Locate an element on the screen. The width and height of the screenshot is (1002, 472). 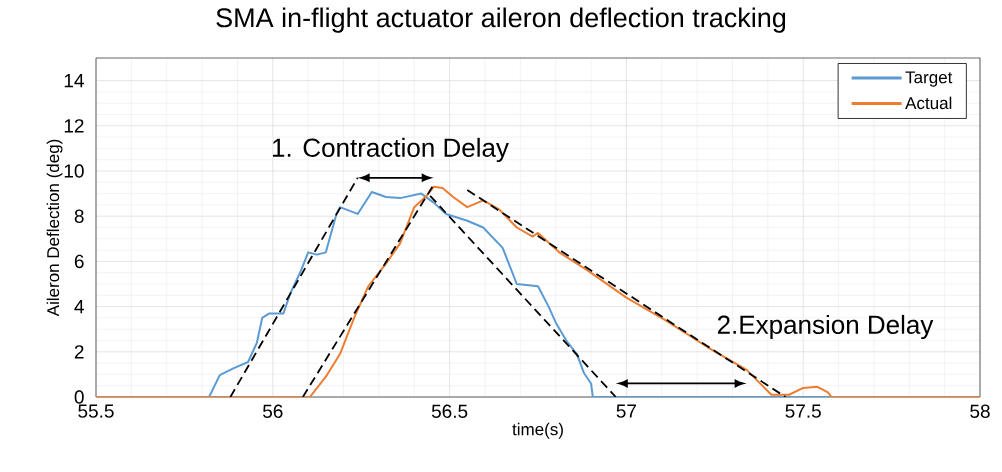
x-tick-label: 56 is located at coordinates (273, 411).